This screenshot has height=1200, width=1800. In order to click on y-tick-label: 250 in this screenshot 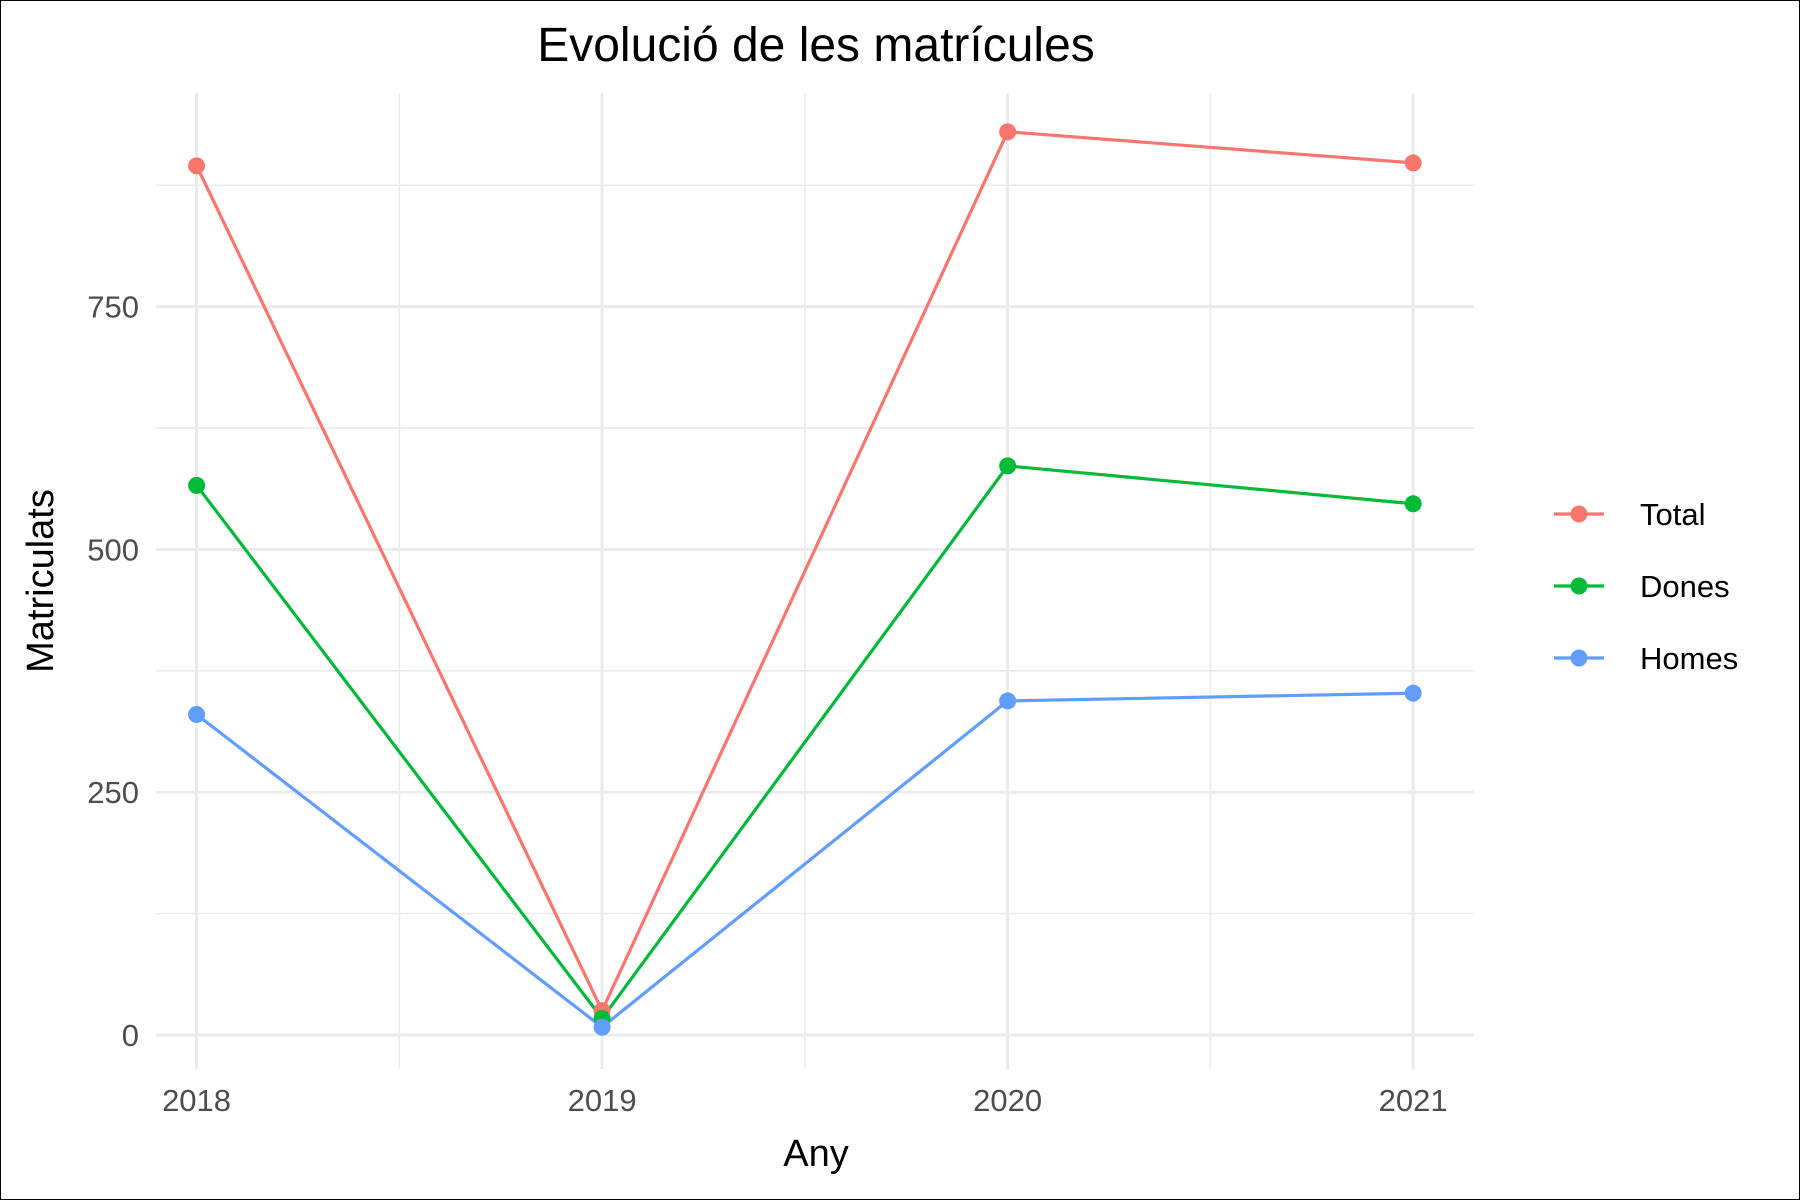, I will do `click(113, 792)`.